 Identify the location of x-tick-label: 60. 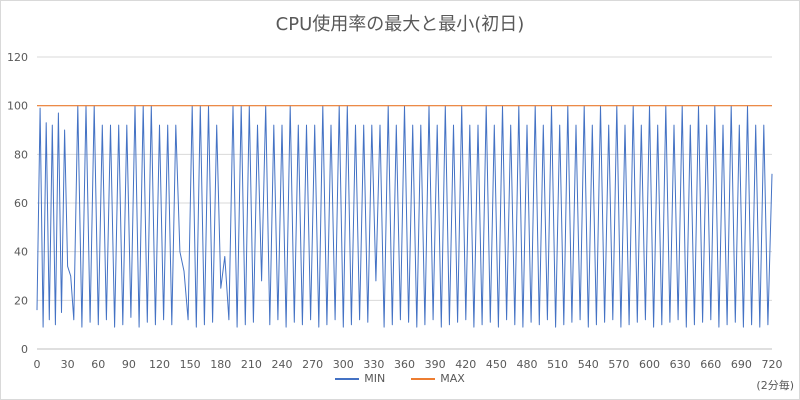
(98, 364).